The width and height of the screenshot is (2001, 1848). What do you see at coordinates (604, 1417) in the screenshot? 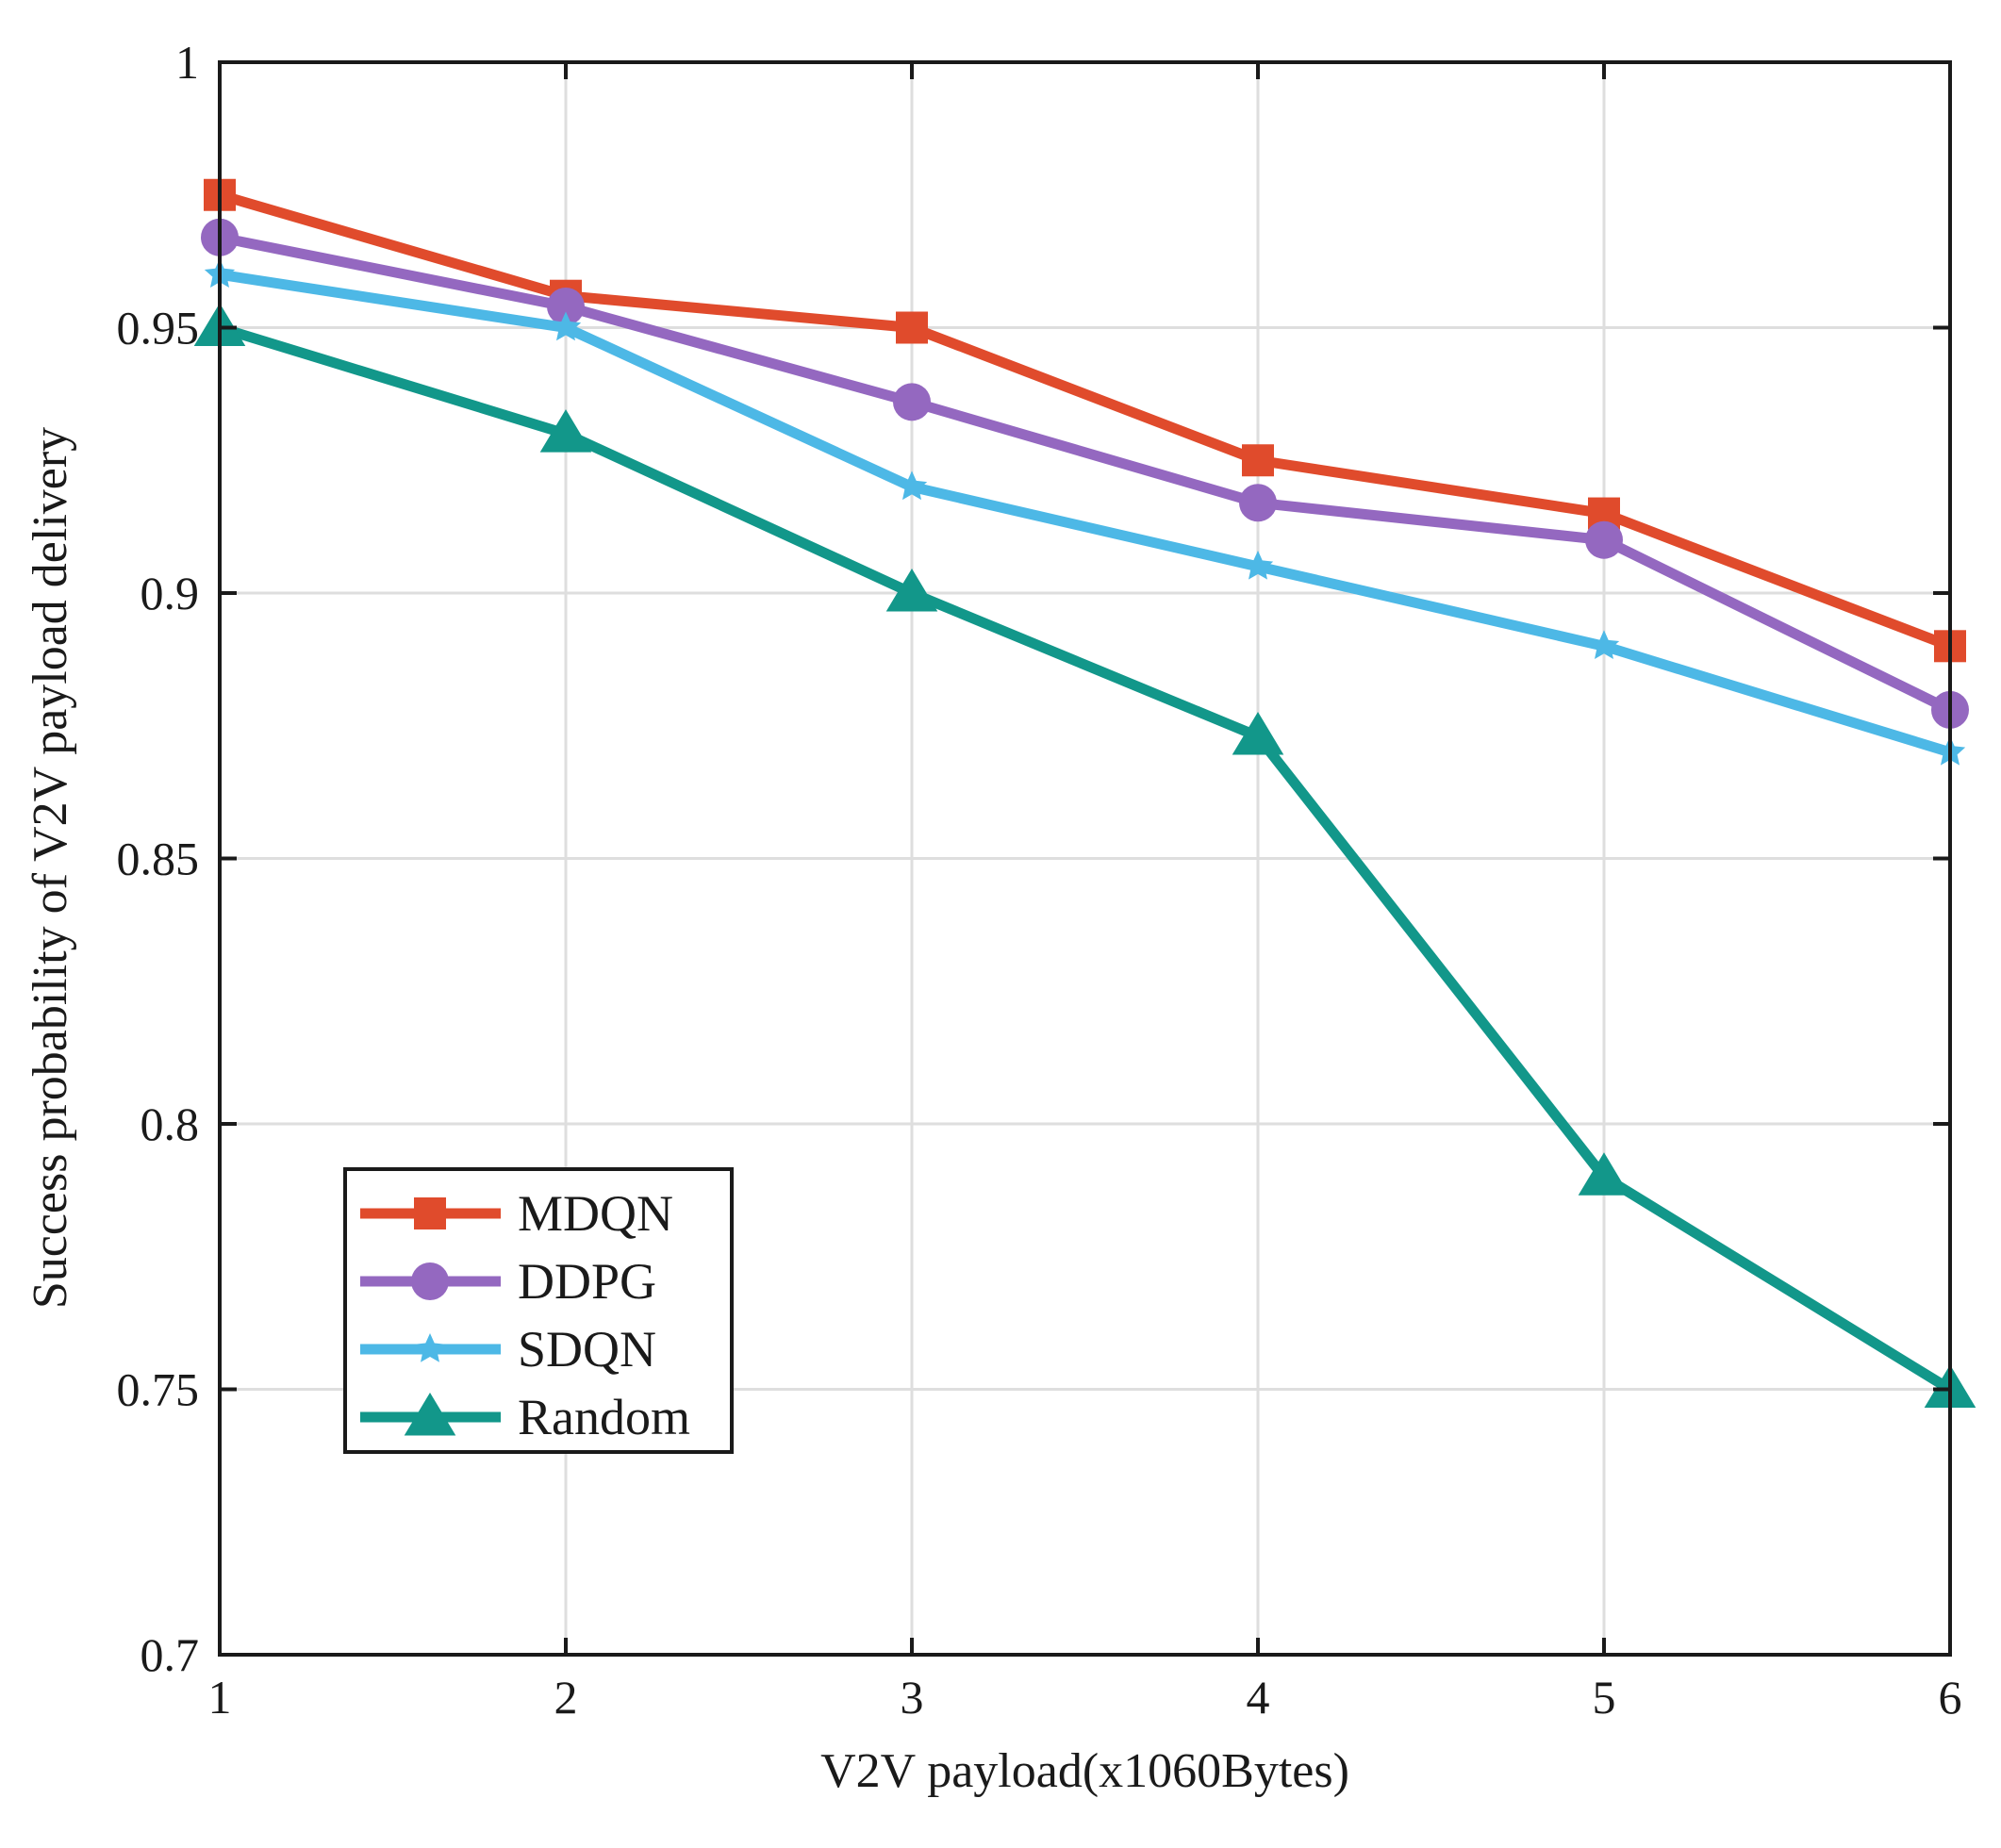
I see `legend-label-random: Random` at bounding box center [604, 1417].